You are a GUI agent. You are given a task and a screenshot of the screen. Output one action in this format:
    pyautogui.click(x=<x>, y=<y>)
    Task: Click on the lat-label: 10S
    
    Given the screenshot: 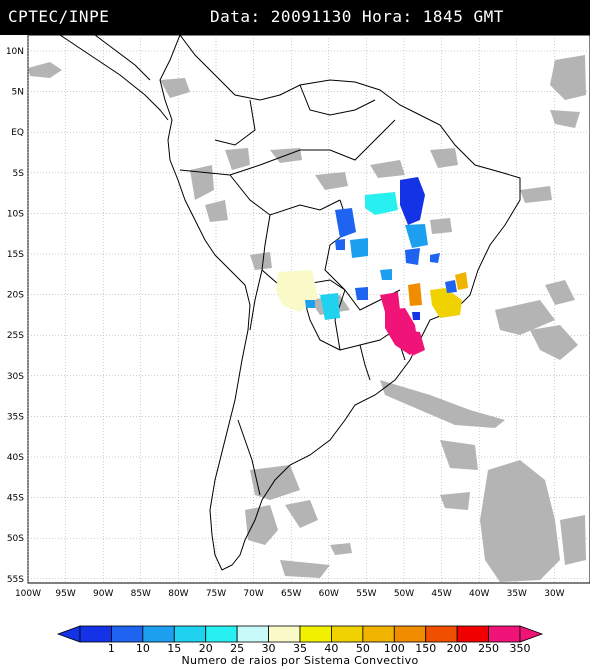 What is the action you would take?
    pyautogui.click(x=15, y=214)
    